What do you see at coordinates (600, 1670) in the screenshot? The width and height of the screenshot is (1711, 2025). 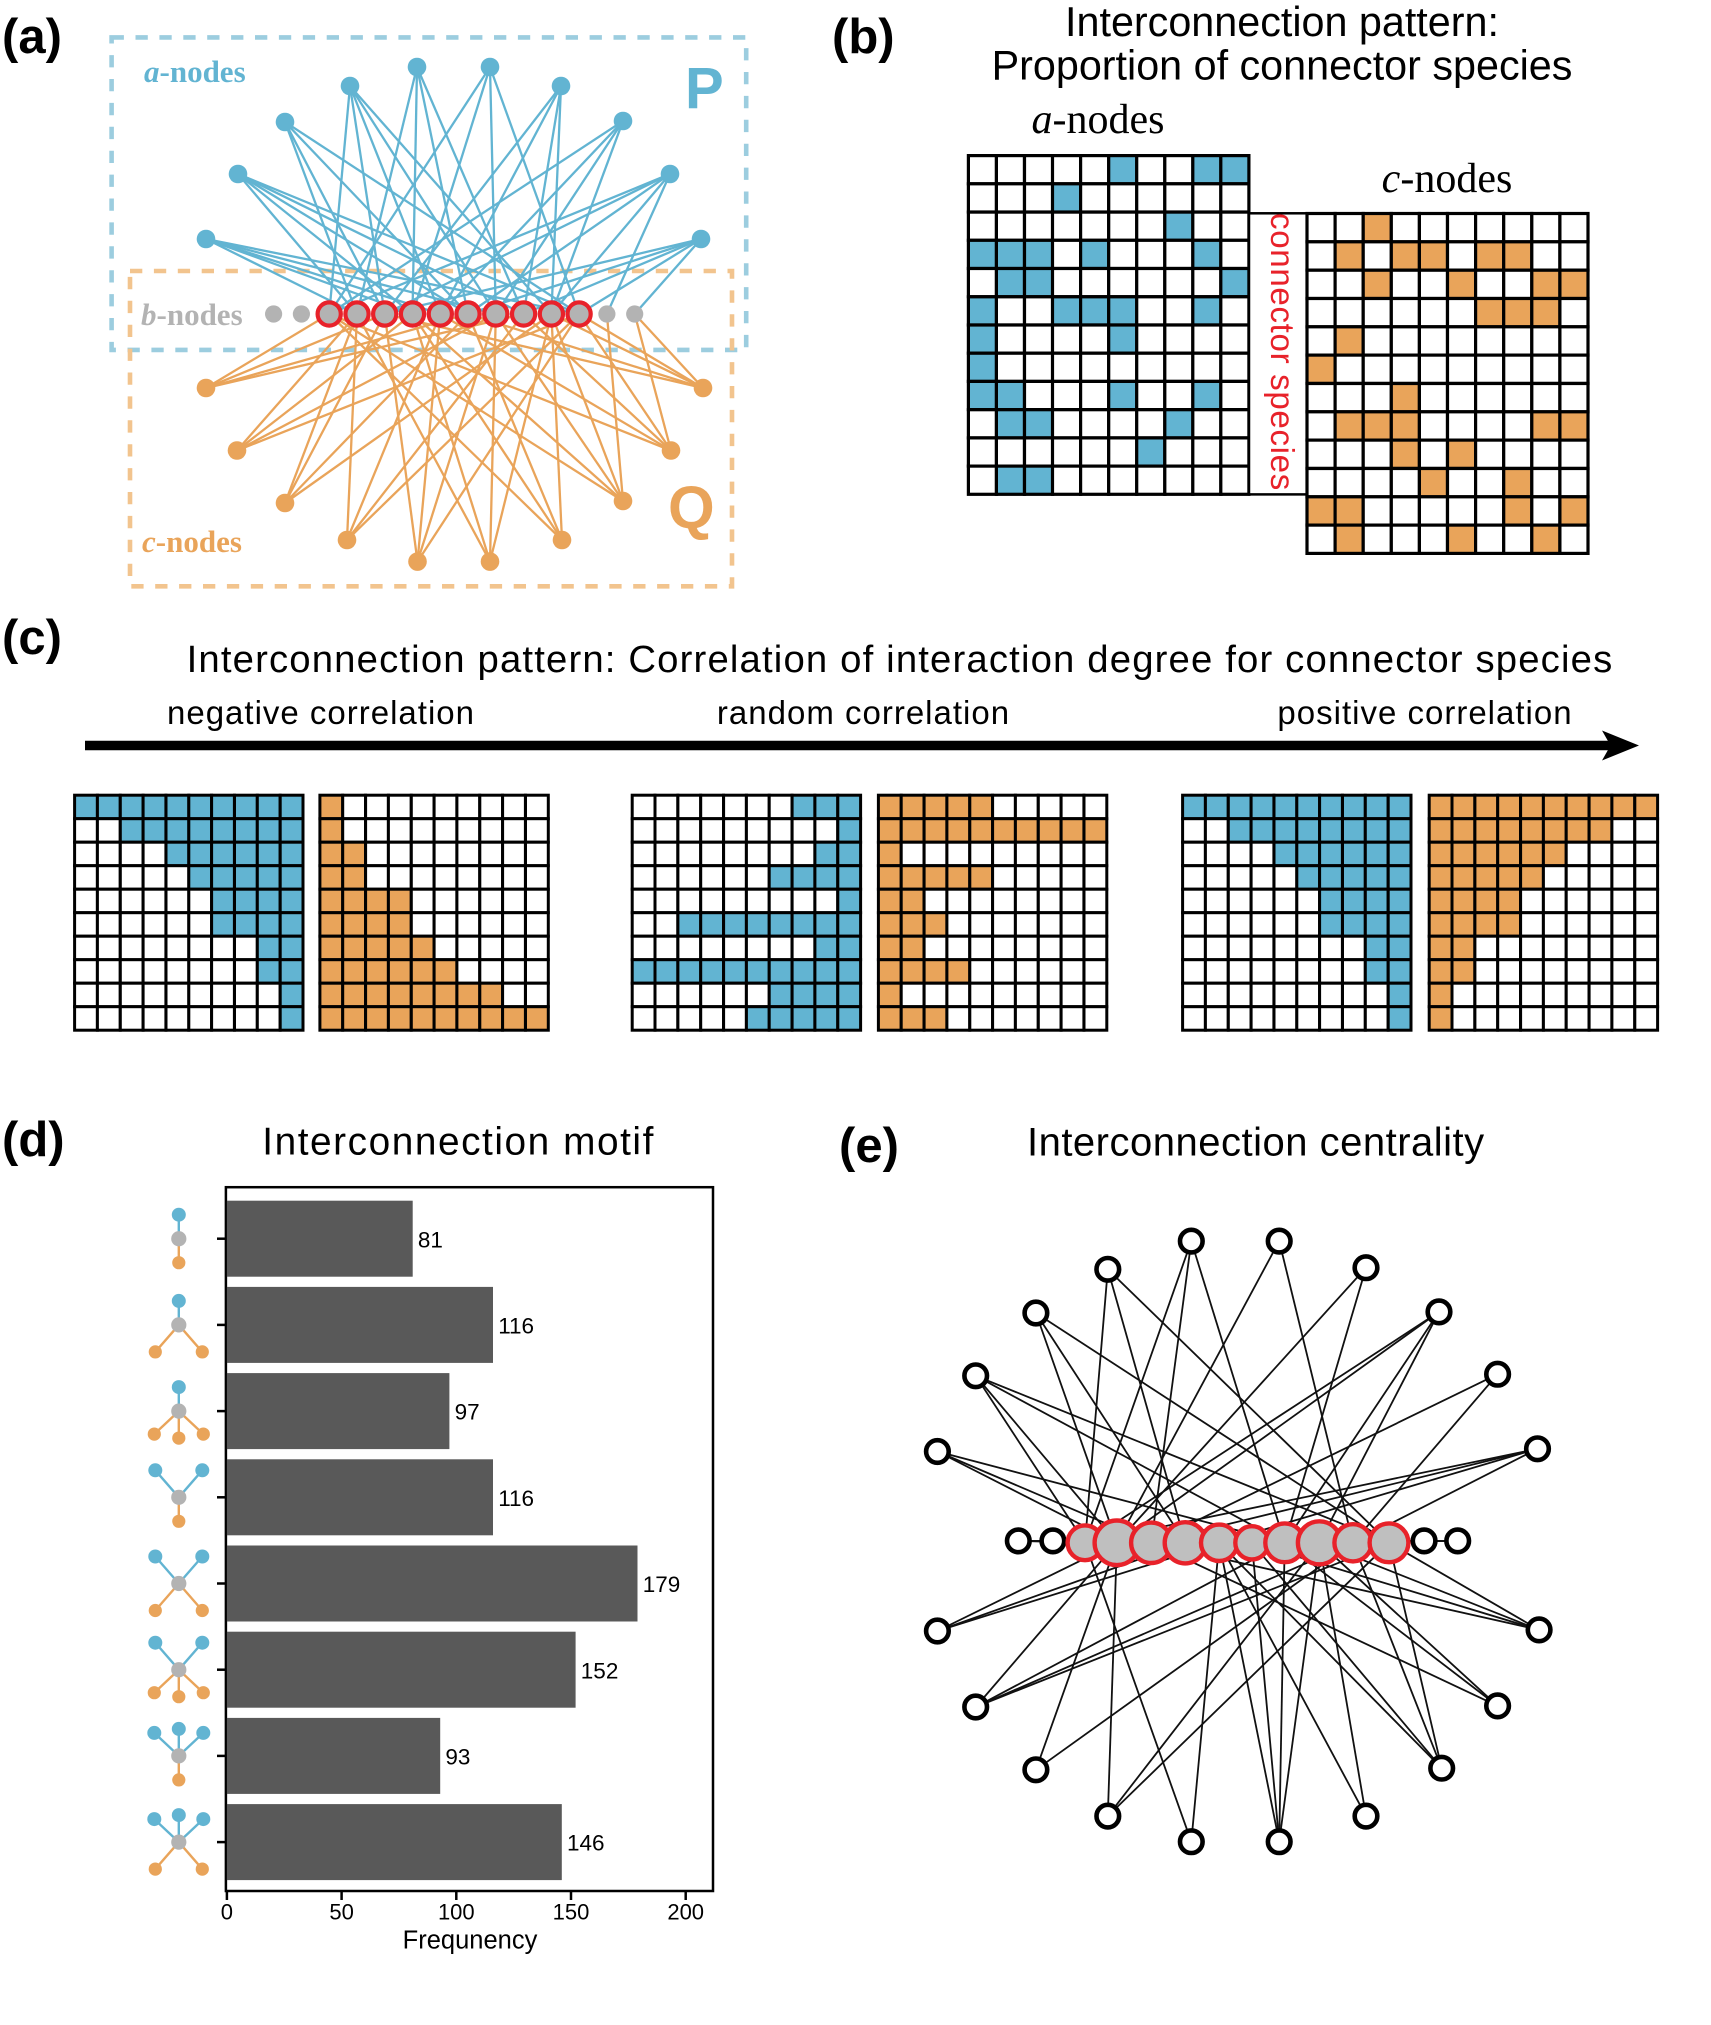 I see `svg-text: 152` at bounding box center [600, 1670].